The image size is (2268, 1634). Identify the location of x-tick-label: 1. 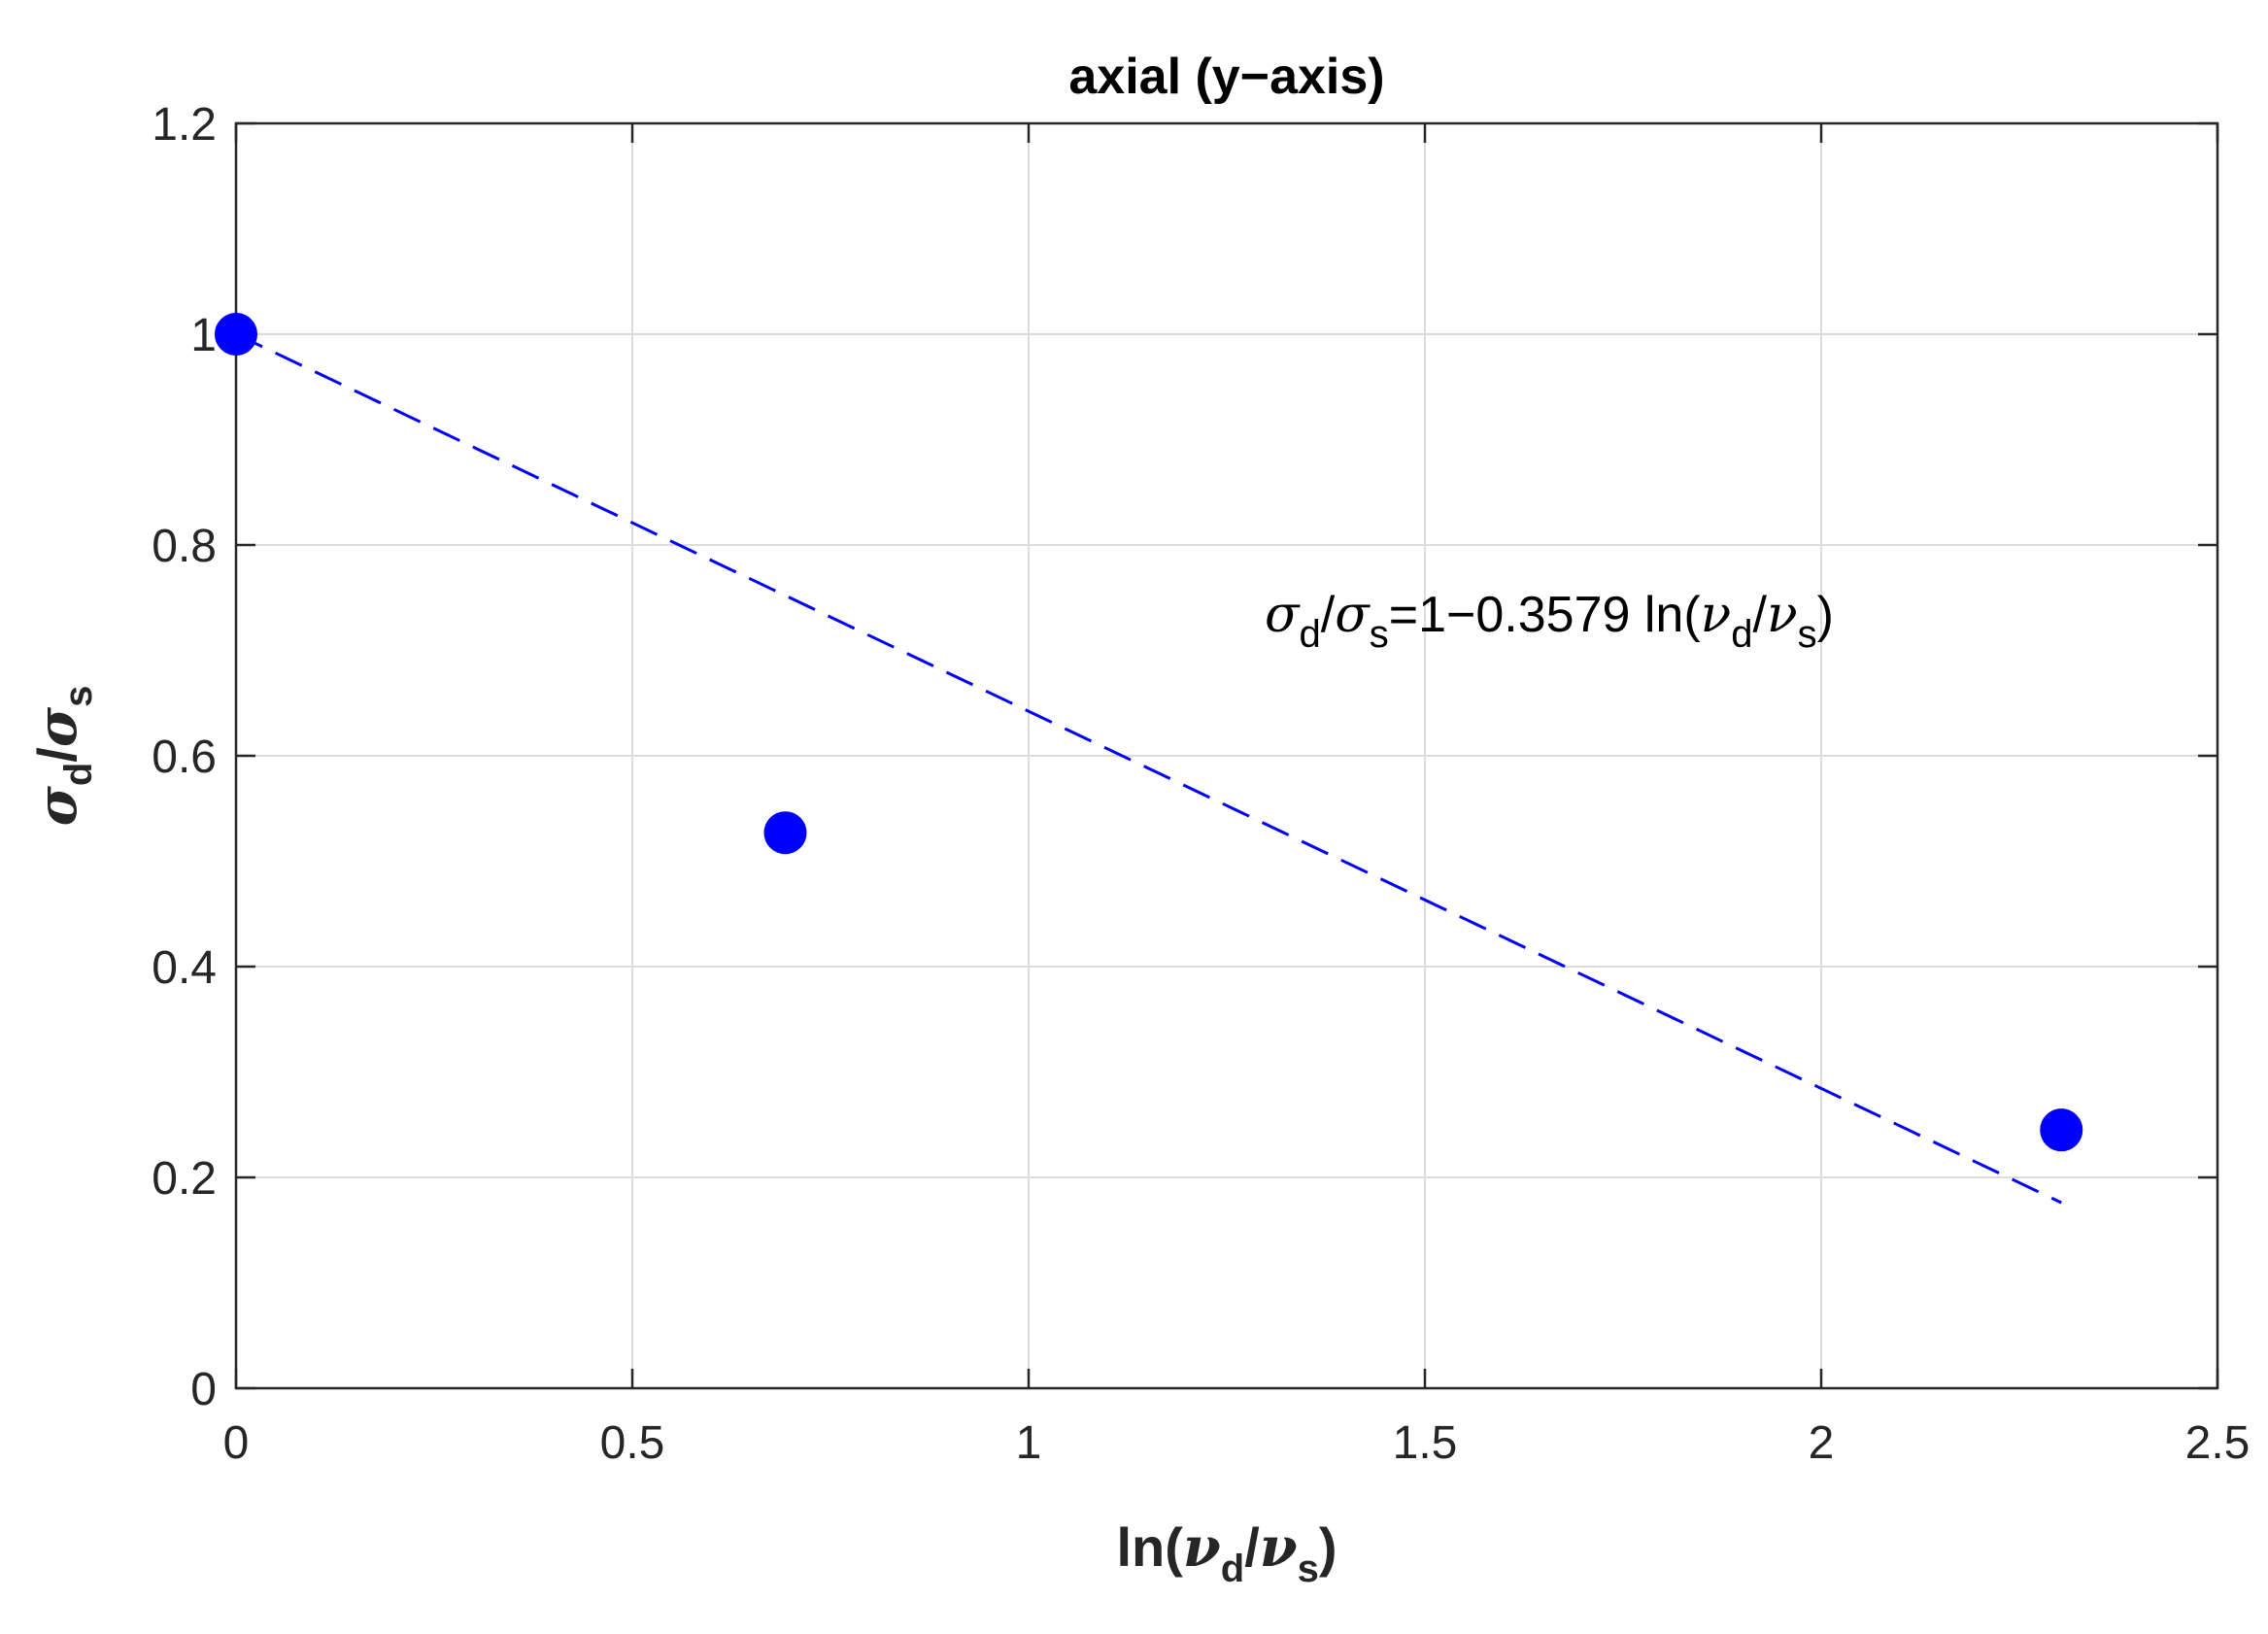
(1029, 1443).